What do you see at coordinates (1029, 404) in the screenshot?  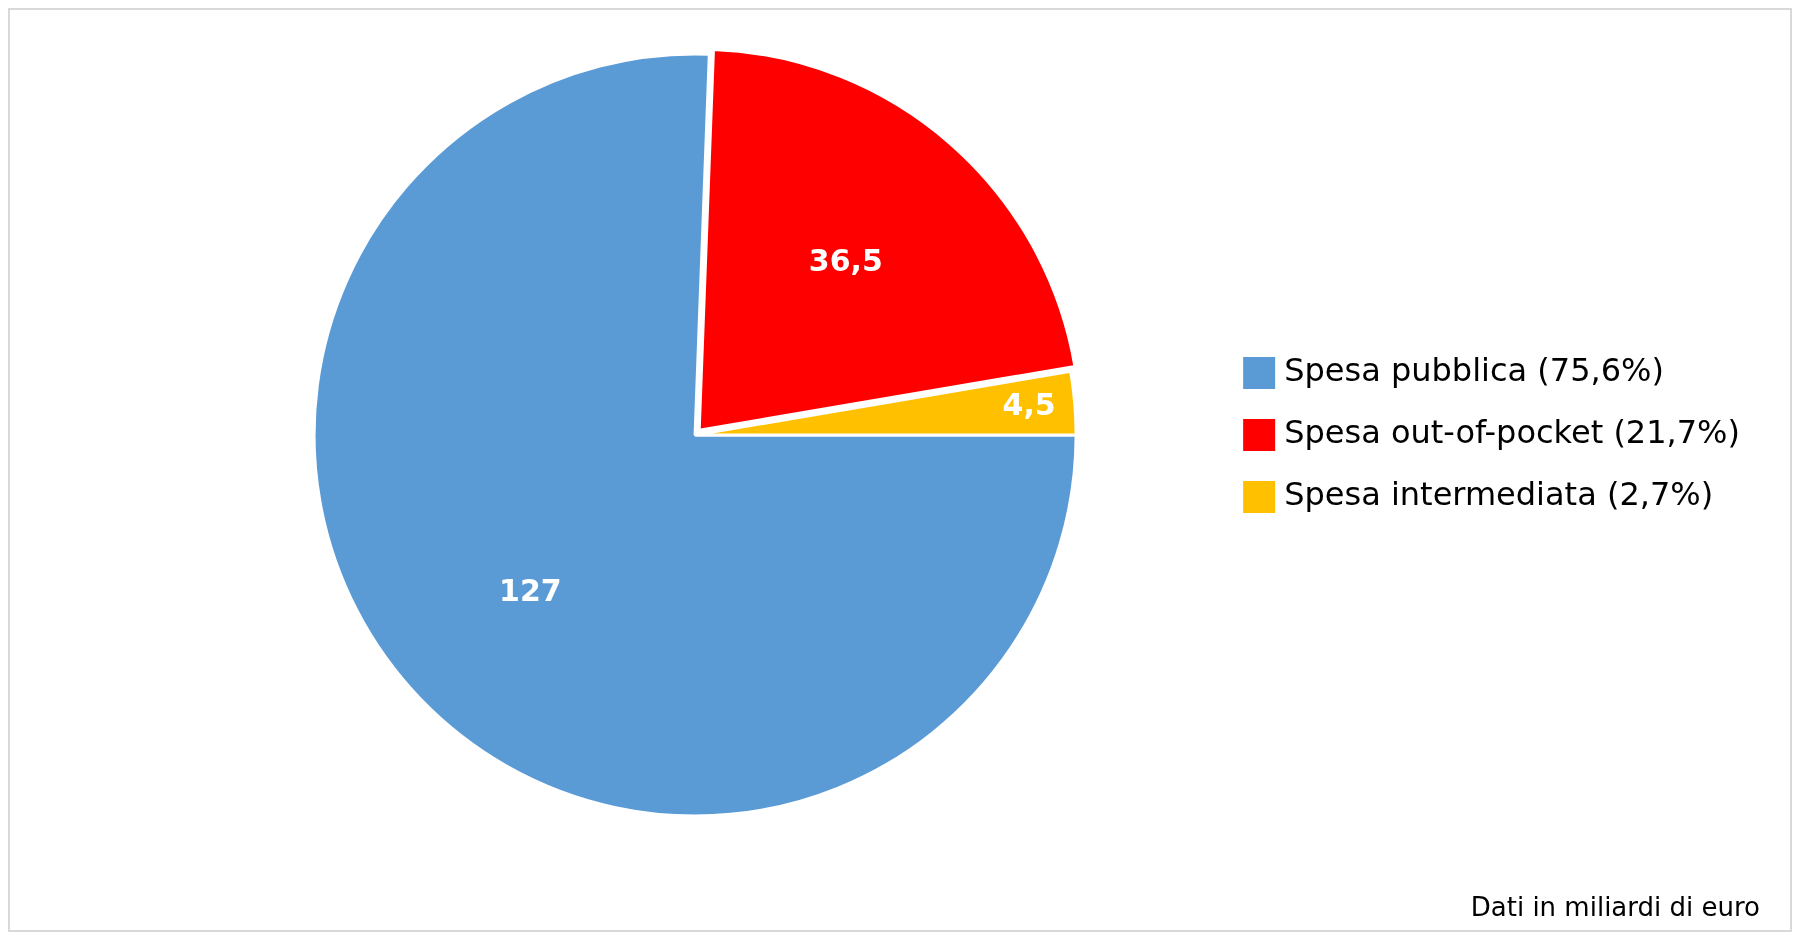 I see `data-label: 4,5` at bounding box center [1029, 404].